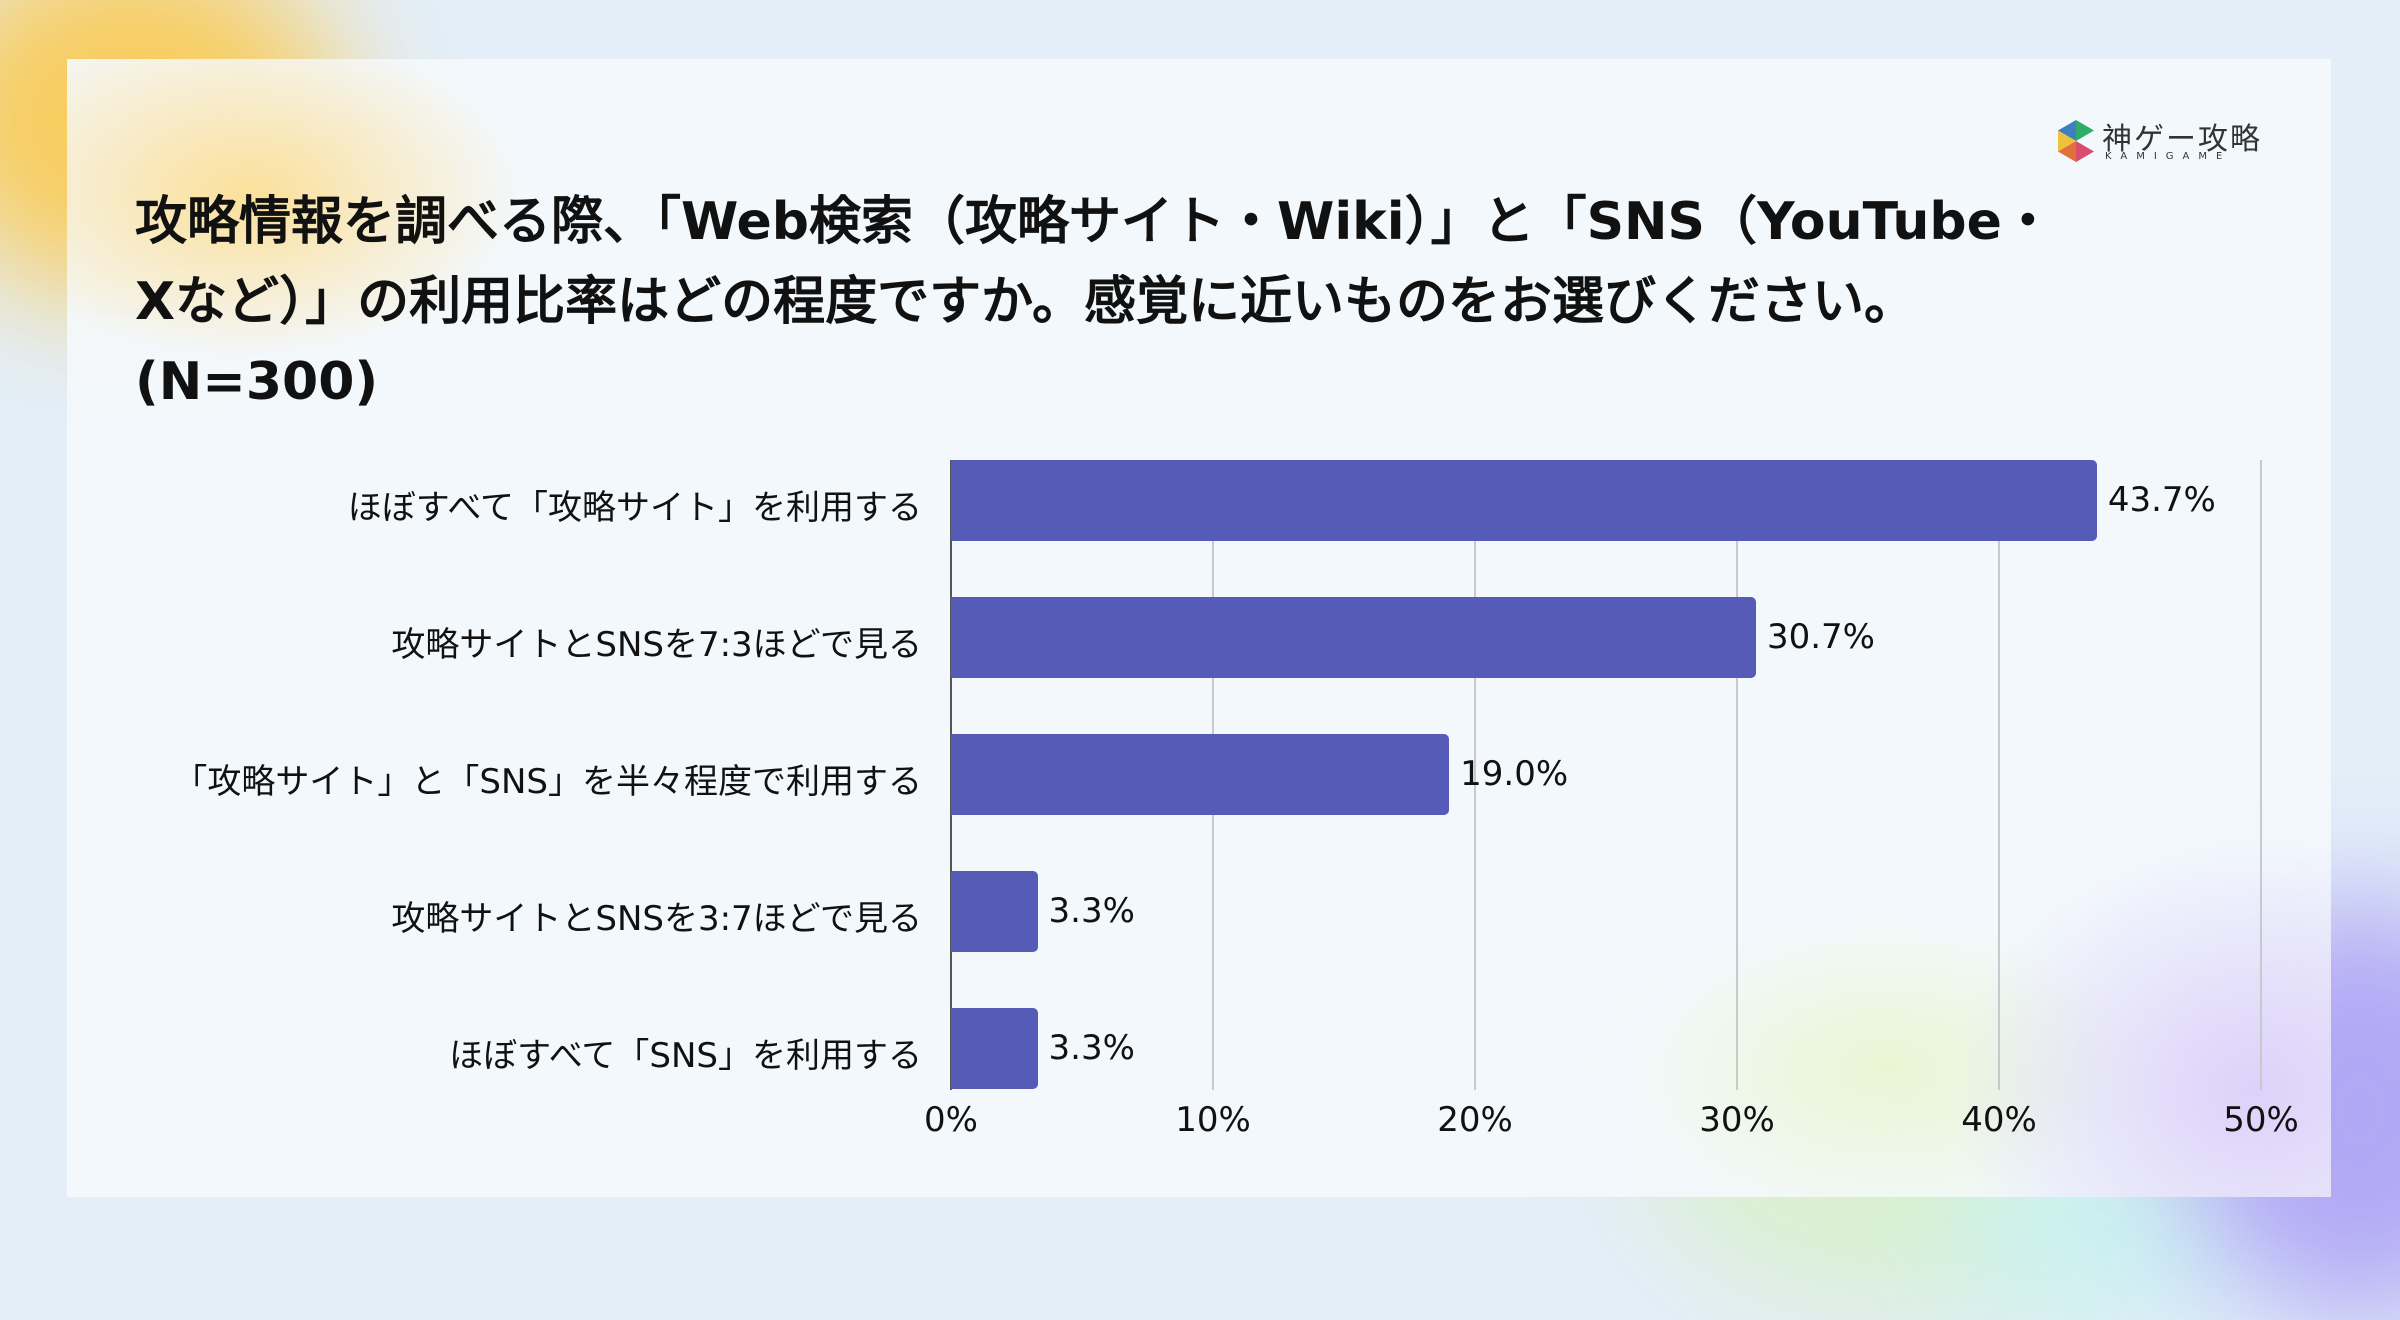  What do you see at coordinates (634, 508) in the screenshot?
I see `category-label: ほぼすべて「攻略サイト」を利用する` at bounding box center [634, 508].